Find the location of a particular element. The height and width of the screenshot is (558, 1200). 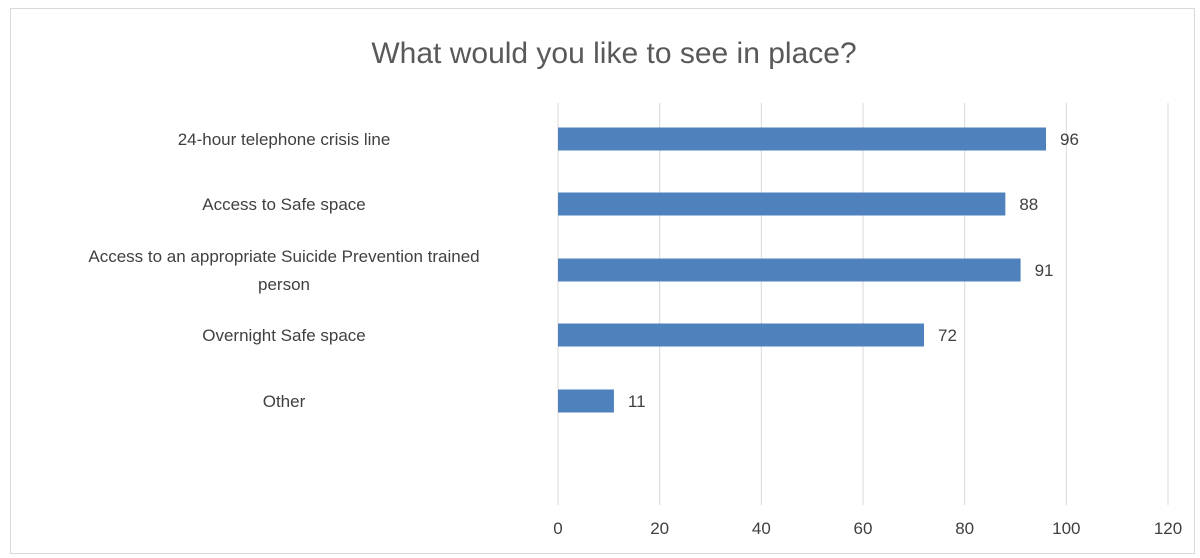

category-label-line: Overnight Safe space is located at coordinates (283, 335).